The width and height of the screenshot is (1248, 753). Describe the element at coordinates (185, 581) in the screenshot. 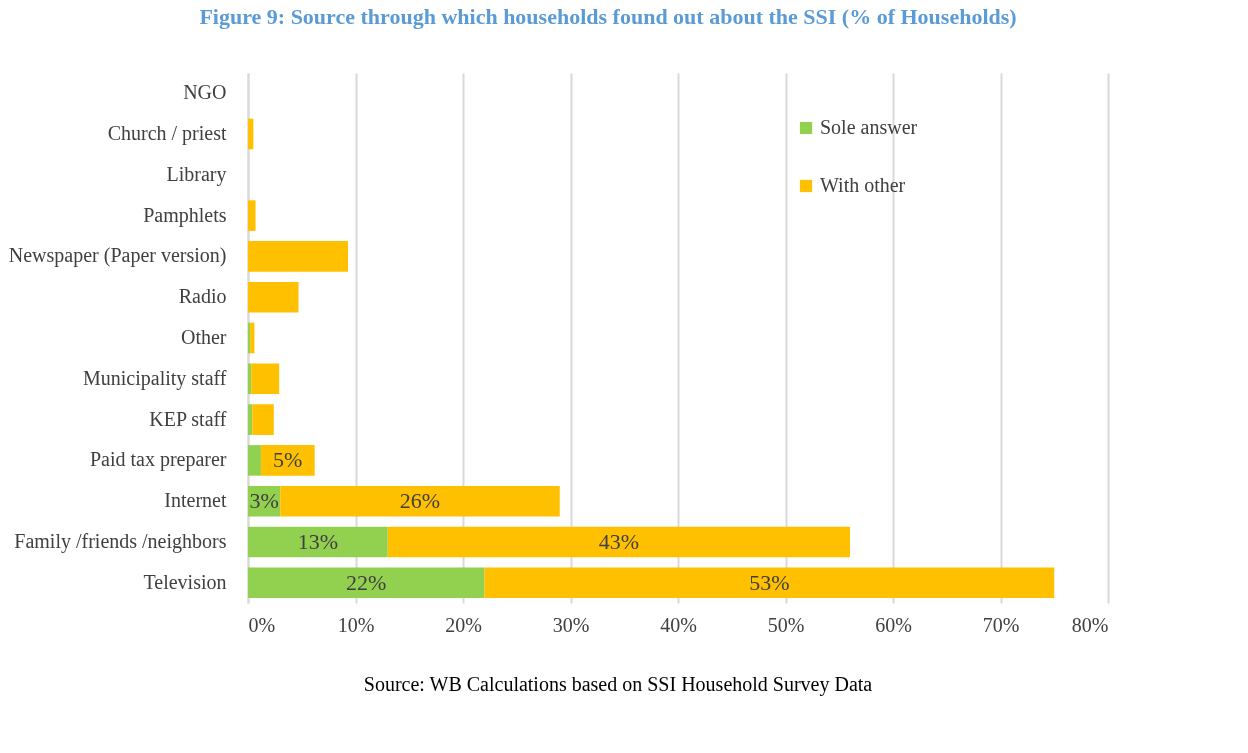

I see `y-tick-label: Television` at that location.